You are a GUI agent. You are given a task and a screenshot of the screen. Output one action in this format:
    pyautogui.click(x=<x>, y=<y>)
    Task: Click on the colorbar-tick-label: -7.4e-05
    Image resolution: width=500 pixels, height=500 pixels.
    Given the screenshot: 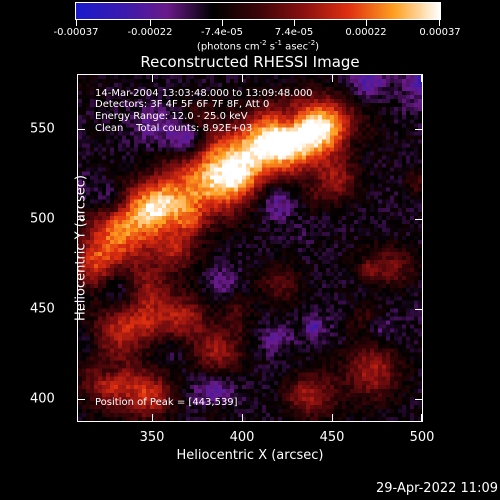 What is the action you would take?
    pyautogui.click(x=222, y=32)
    